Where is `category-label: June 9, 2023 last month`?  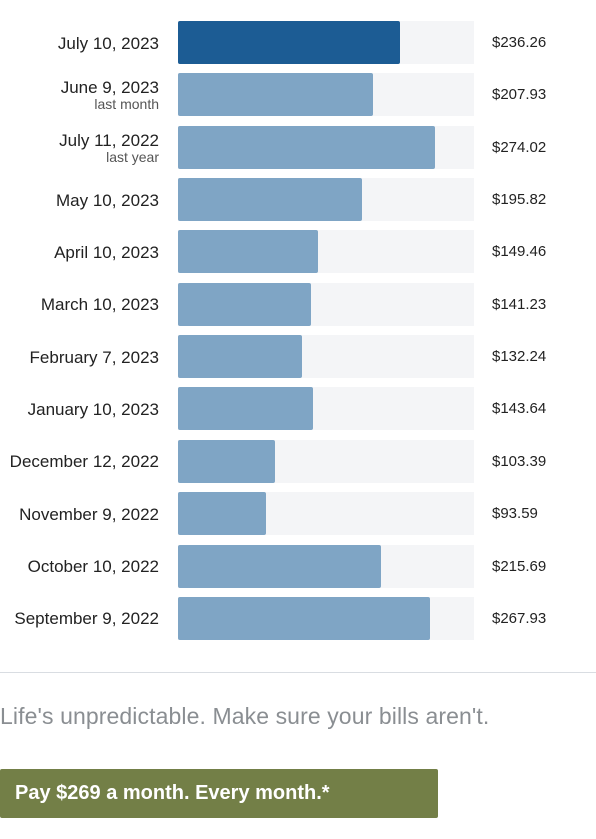 category-label: June 9, 2023 last month is located at coordinates (79, 95).